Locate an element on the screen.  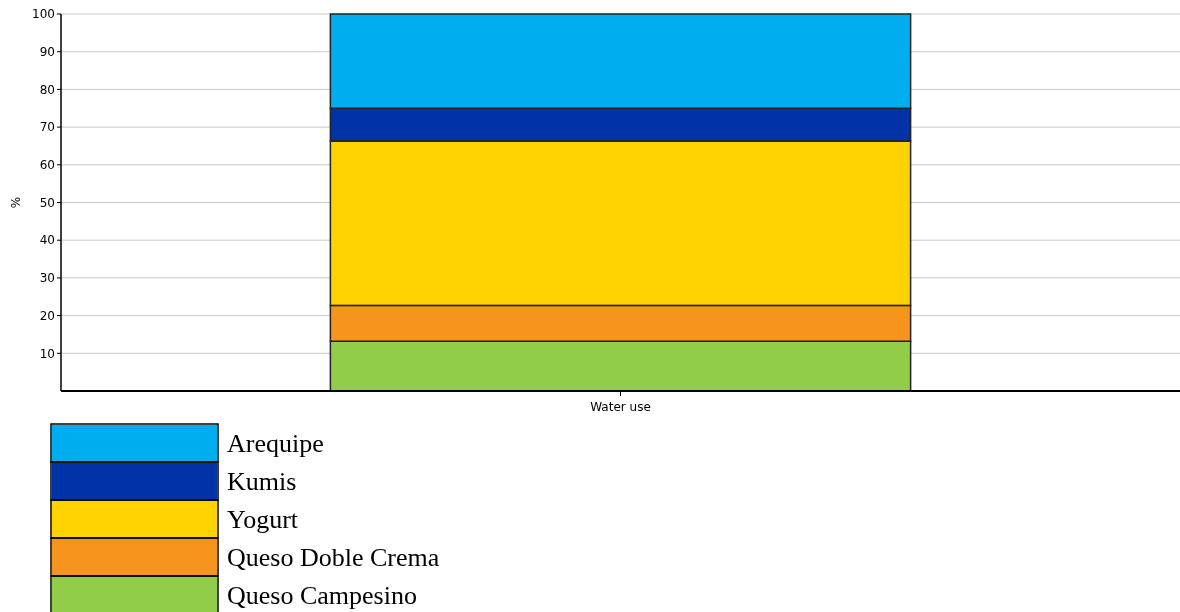
y-tick-label: 10 is located at coordinates (47, 353).